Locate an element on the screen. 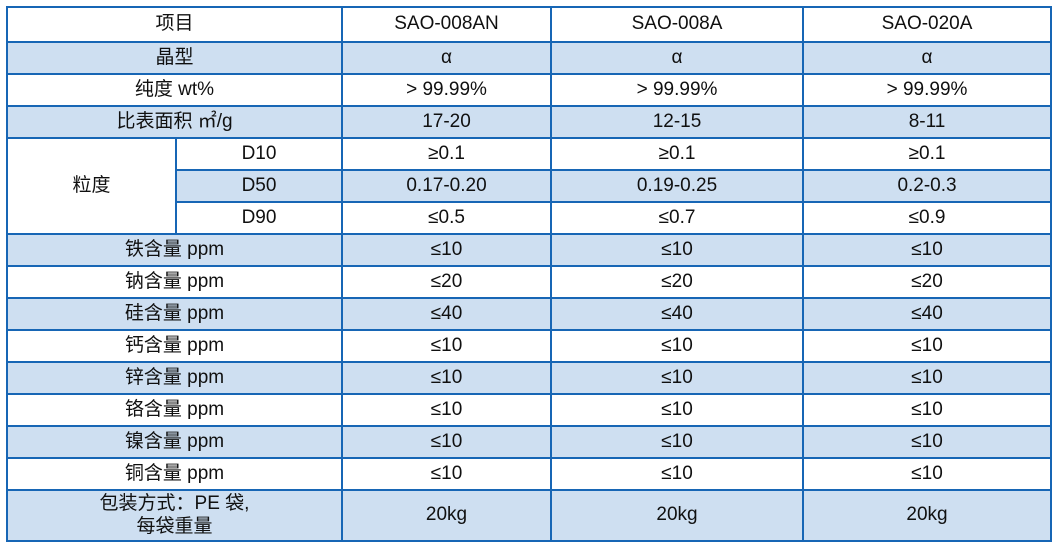 The height and width of the screenshot is (547, 1056). table-row: 镍含量 ppm ≤10 ≤10 ≤10 is located at coordinates (529, 442).